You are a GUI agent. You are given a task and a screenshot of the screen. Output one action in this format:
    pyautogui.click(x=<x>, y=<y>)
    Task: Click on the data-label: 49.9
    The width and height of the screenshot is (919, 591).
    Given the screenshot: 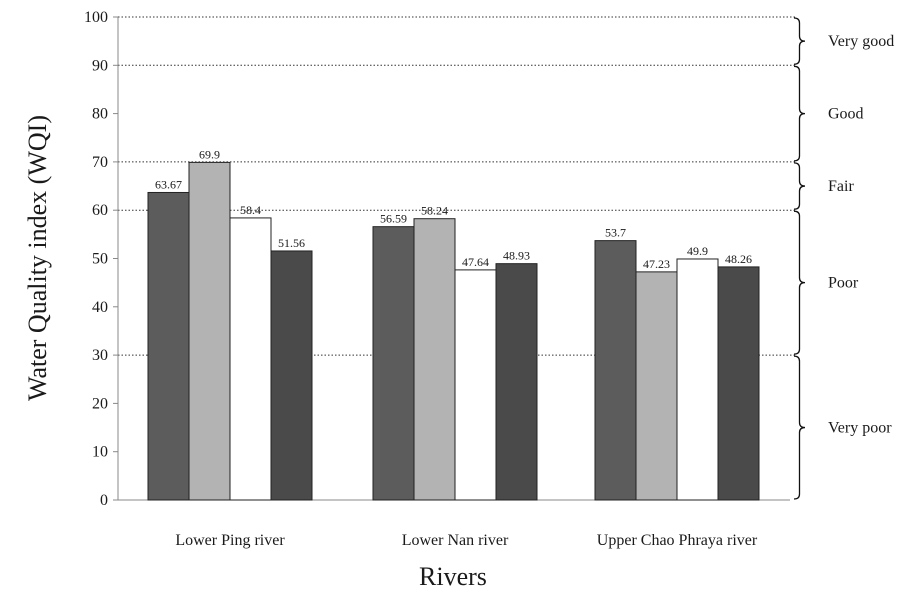 What is the action you would take?
    pyautogui.click(x=697, y=251)
    